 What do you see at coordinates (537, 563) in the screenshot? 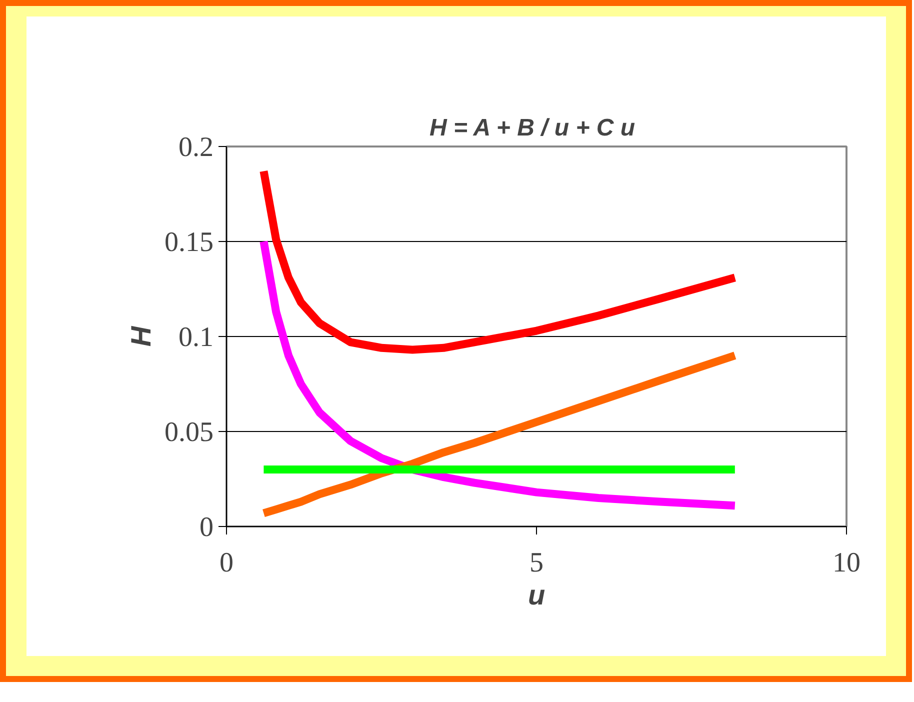
I see `x-tick-label: 5` at bounding box center [537, 563].